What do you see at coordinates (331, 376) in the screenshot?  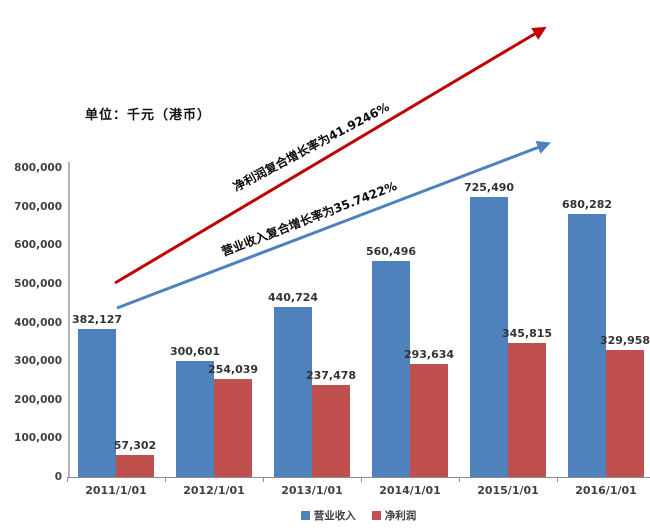 I see `bar-value-label: 237,478` at bounding box center [331, 376].